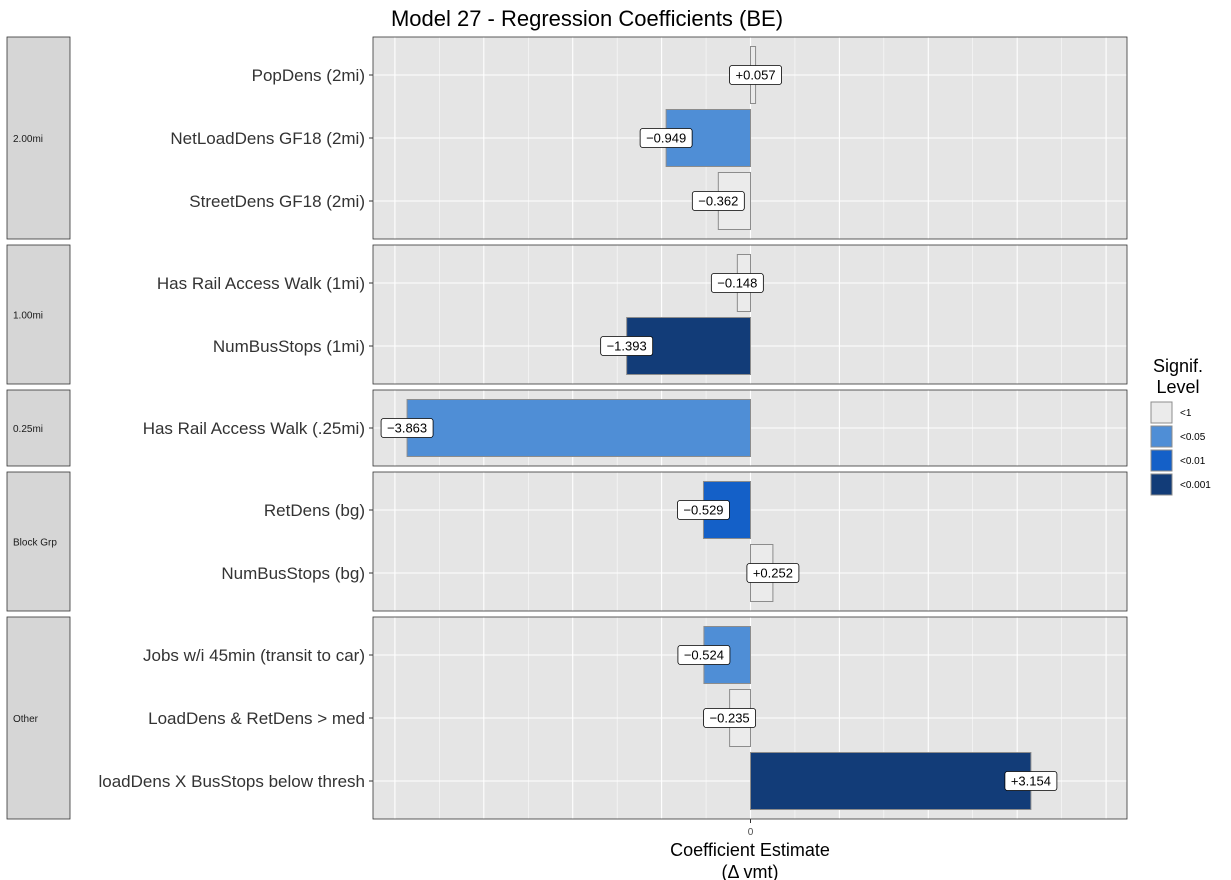 This screenshot has width=1231, height=880. What do you see at coordinates (1178, 366) in the screenshot?
I see `legend-title-line1: Signif.` at bounding box center [1178, 366].